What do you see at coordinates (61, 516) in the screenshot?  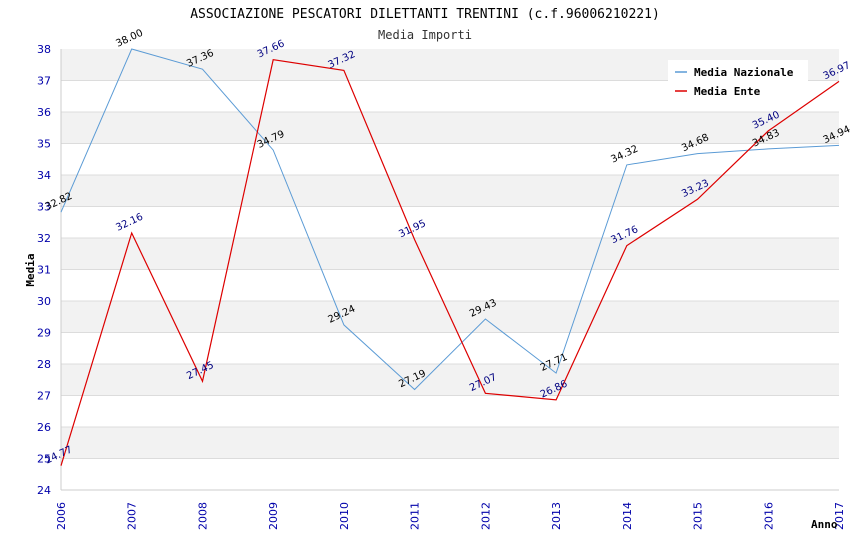 I see `x-tick-label: 2006` at bounding box center [61, 516].